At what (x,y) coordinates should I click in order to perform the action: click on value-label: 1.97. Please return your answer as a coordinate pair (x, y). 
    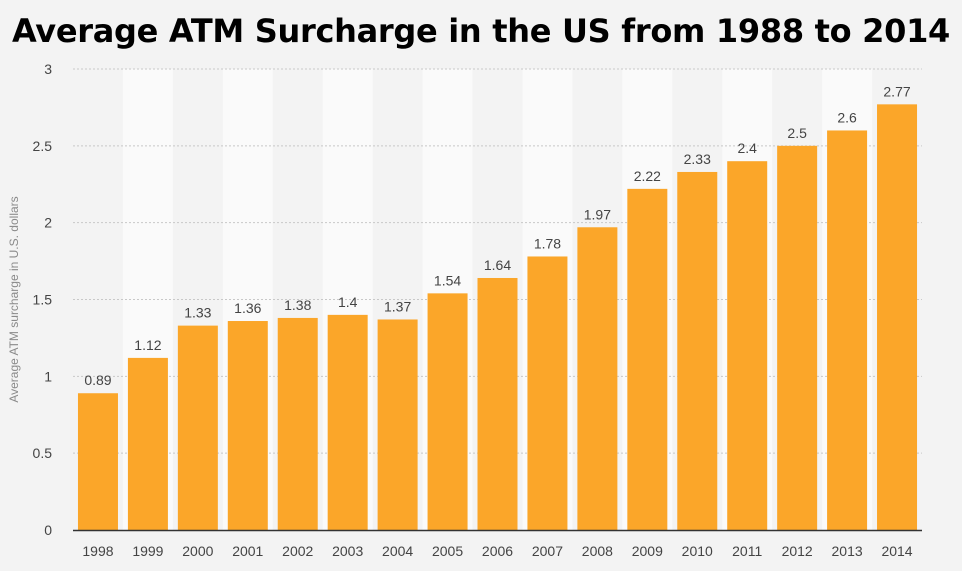
    Looking at the image, I should click on (597, 214).